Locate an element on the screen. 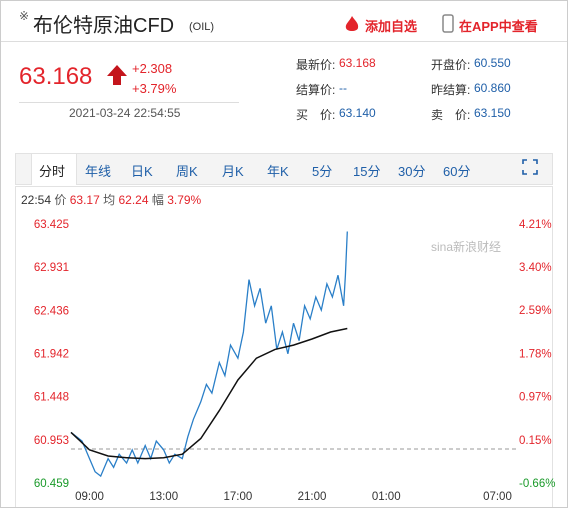  fullscreen-icon is located at coordinates (530, 167).